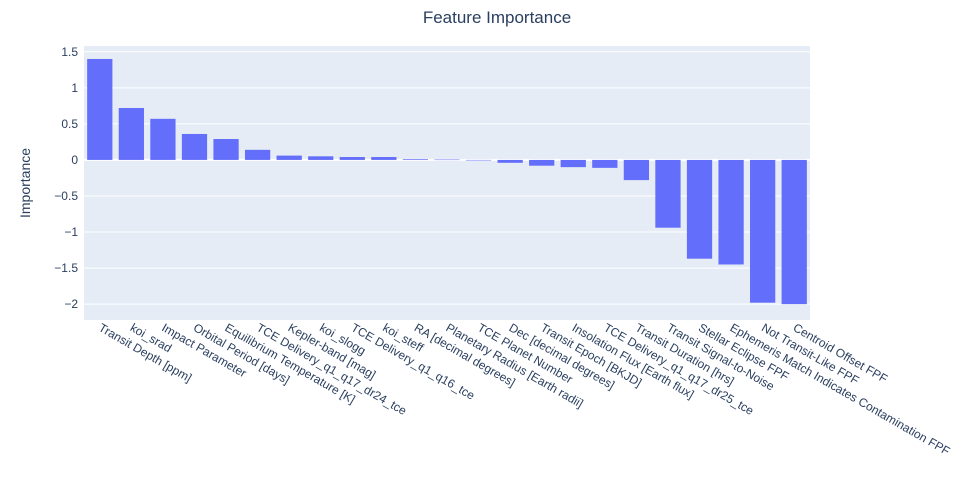 Image resolution: width=979 pixels, height=485 pixels. I want to click on y-tick-label: 1, so click(74, 88).